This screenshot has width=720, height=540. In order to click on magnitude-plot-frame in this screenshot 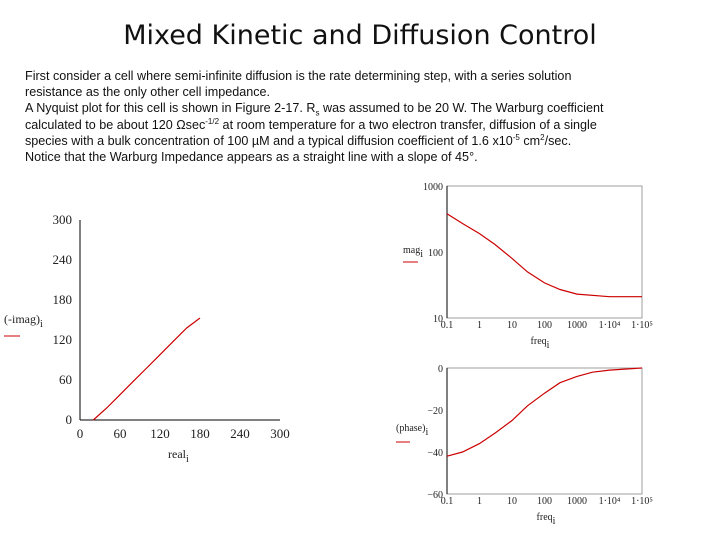, I will do `click(544, 252)`.